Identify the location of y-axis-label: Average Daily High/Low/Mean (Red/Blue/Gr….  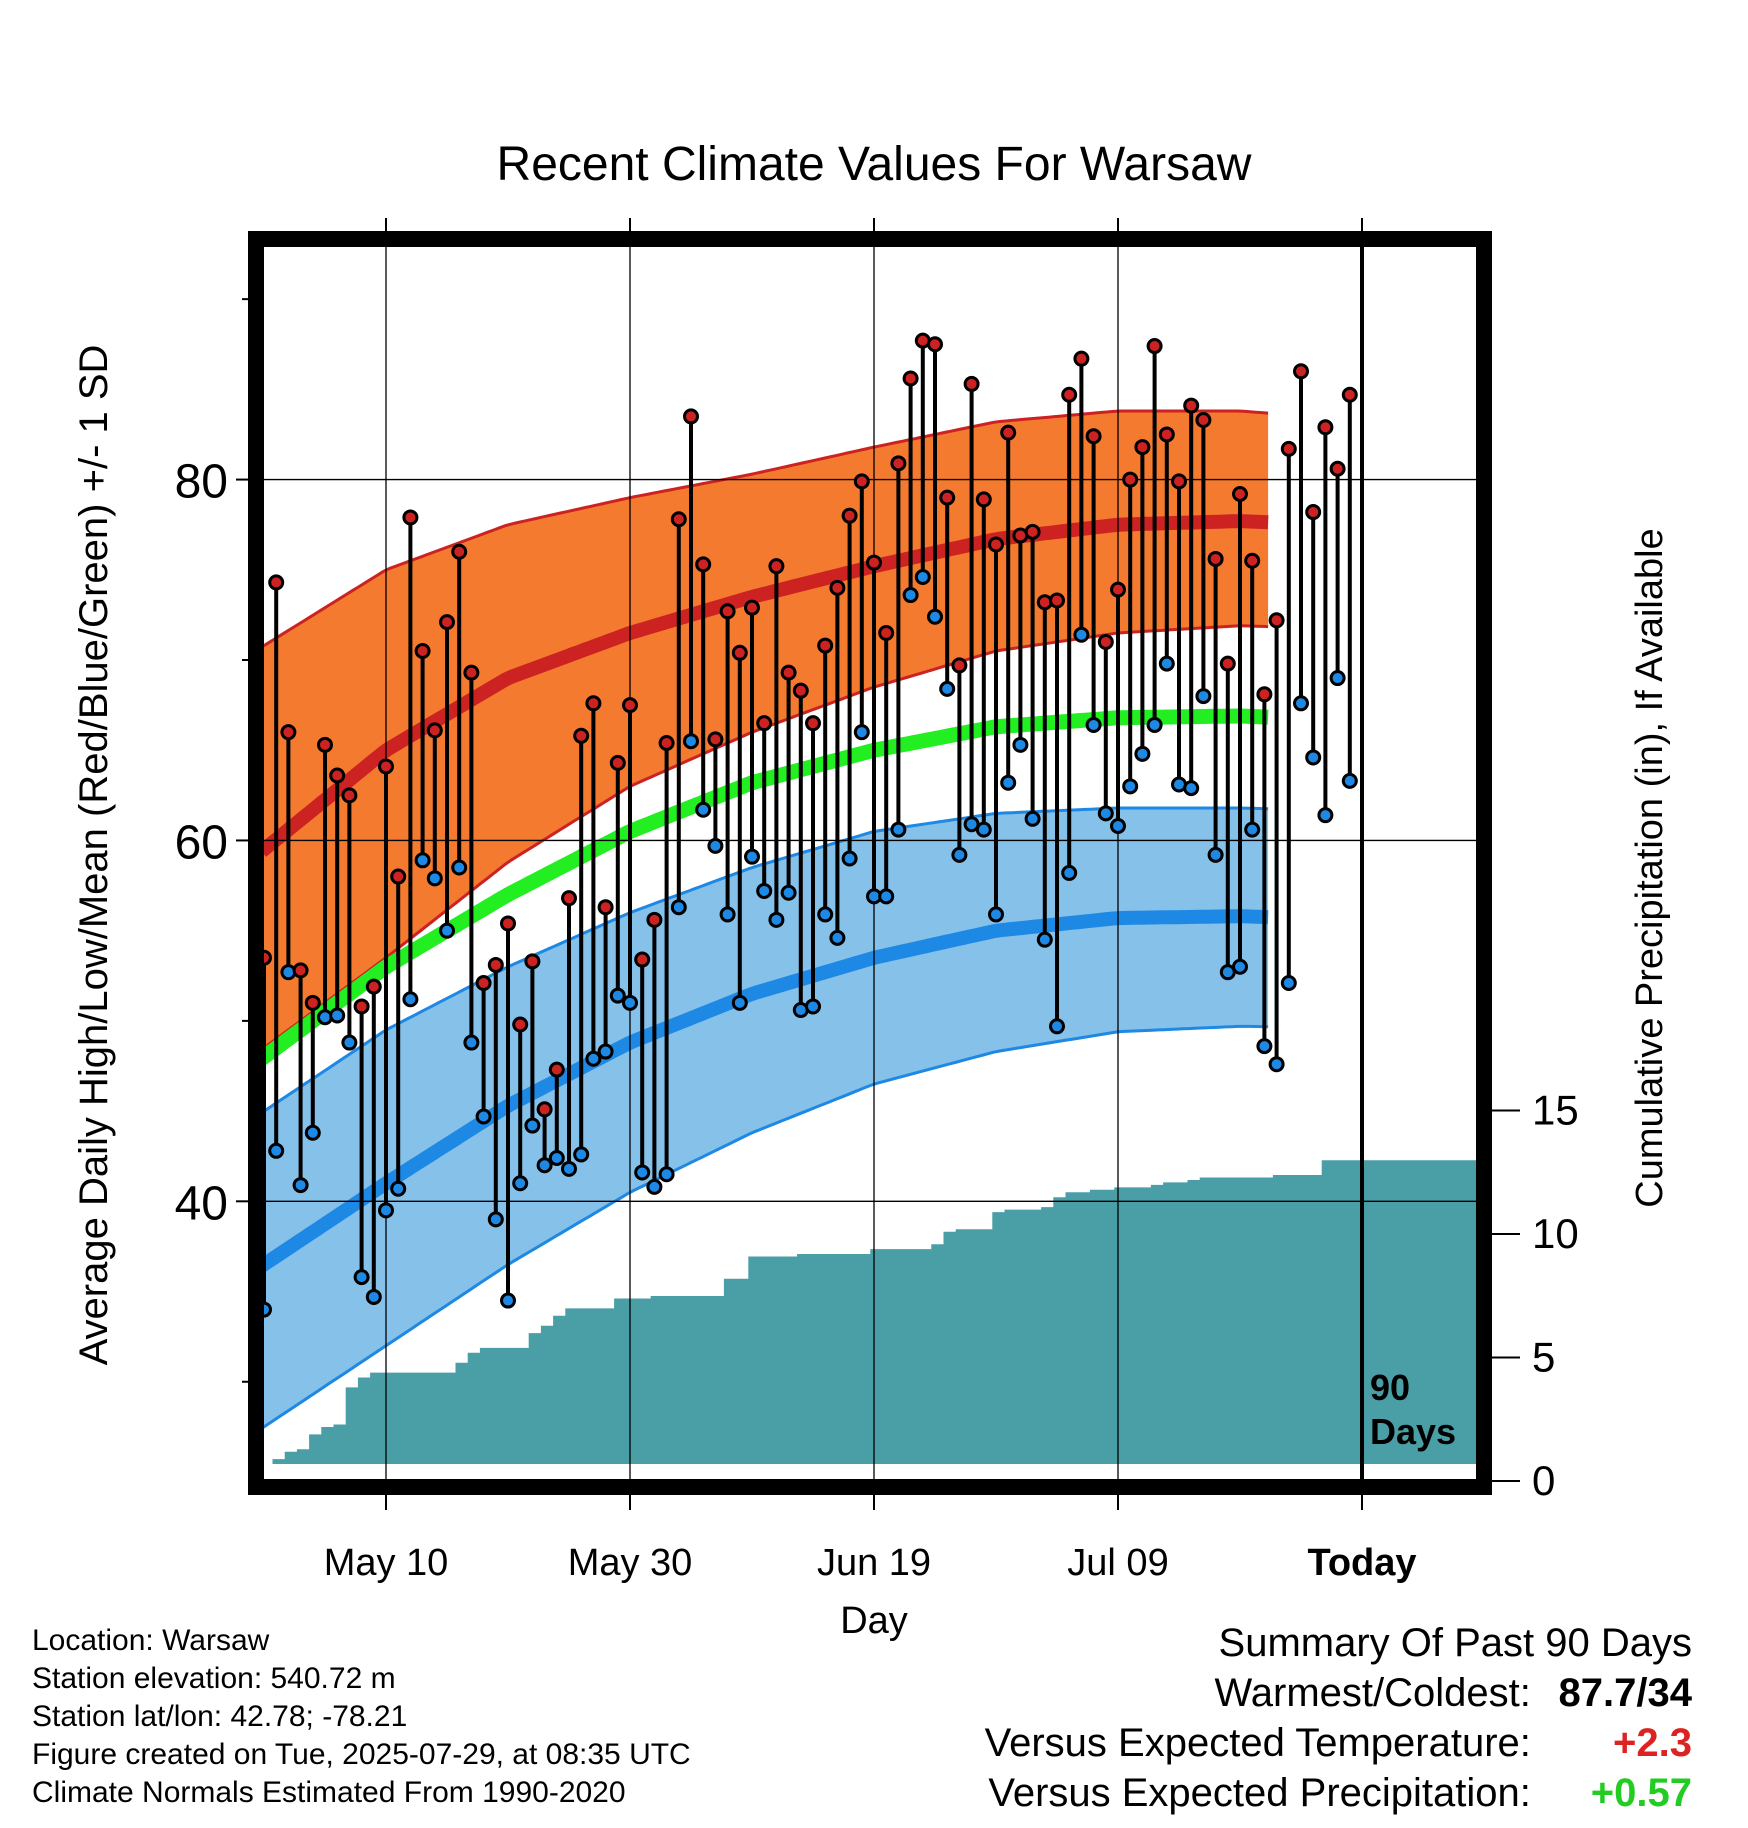
(94, 855).